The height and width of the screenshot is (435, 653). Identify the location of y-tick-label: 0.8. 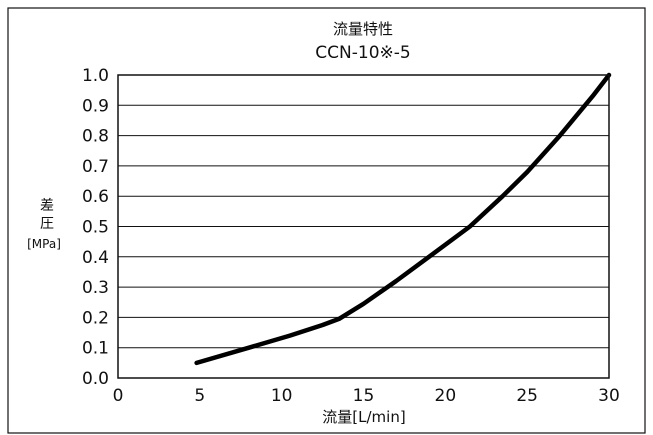
(95, 137).